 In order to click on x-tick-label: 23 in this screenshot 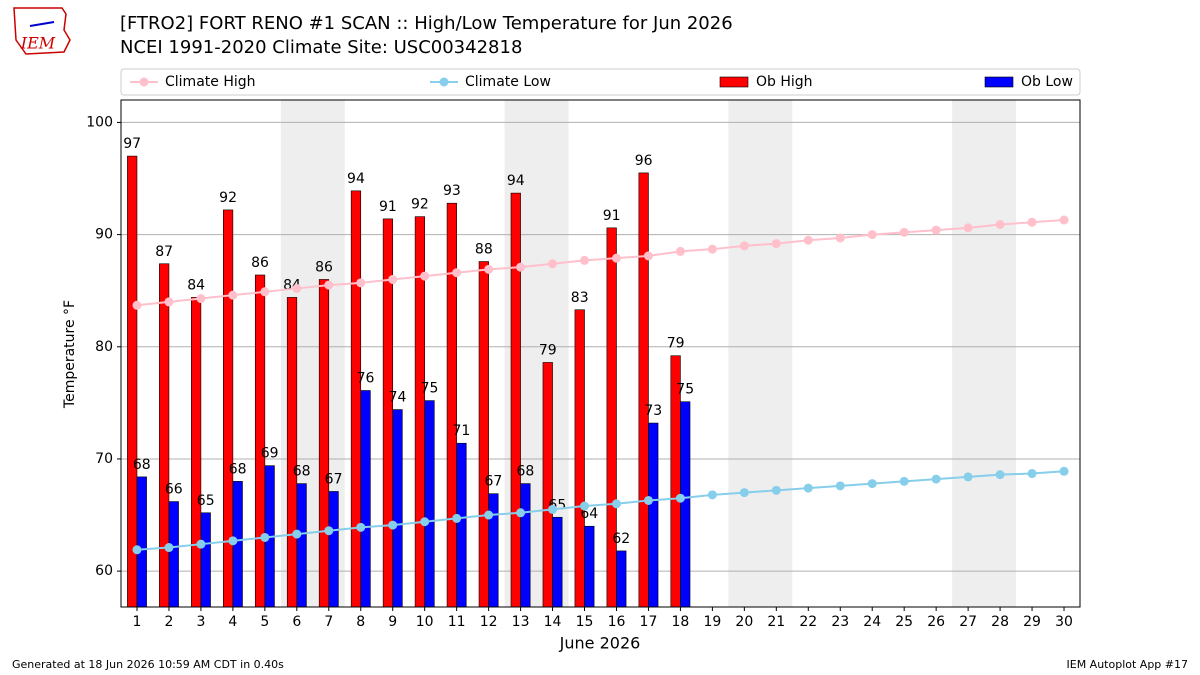, I will do `click(840, 622)`.